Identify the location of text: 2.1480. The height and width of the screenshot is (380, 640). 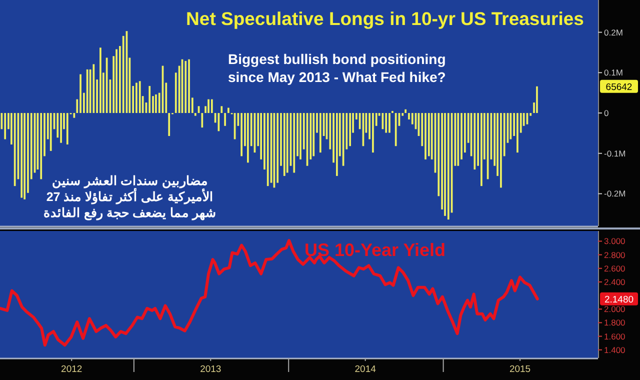
(619, 300).